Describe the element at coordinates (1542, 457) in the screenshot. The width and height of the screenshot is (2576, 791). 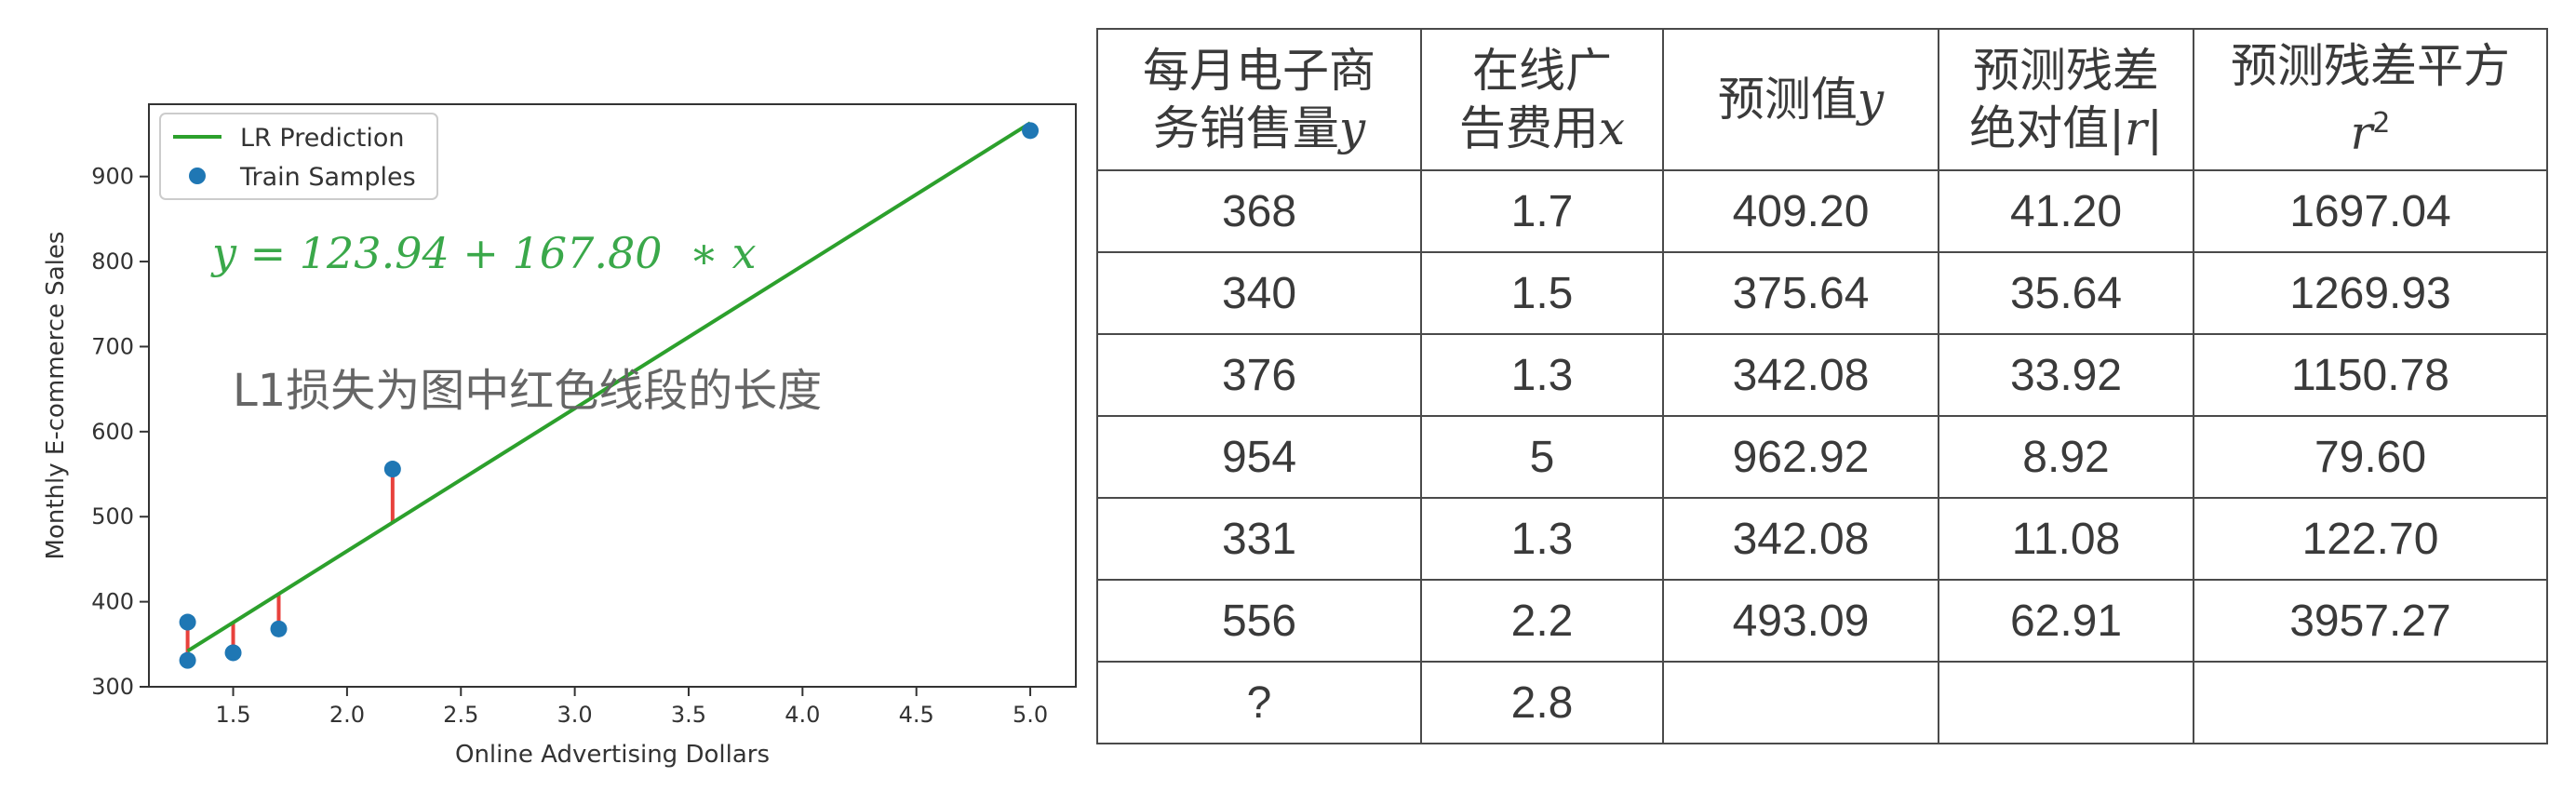
I see `table-cell: 5` at that location.